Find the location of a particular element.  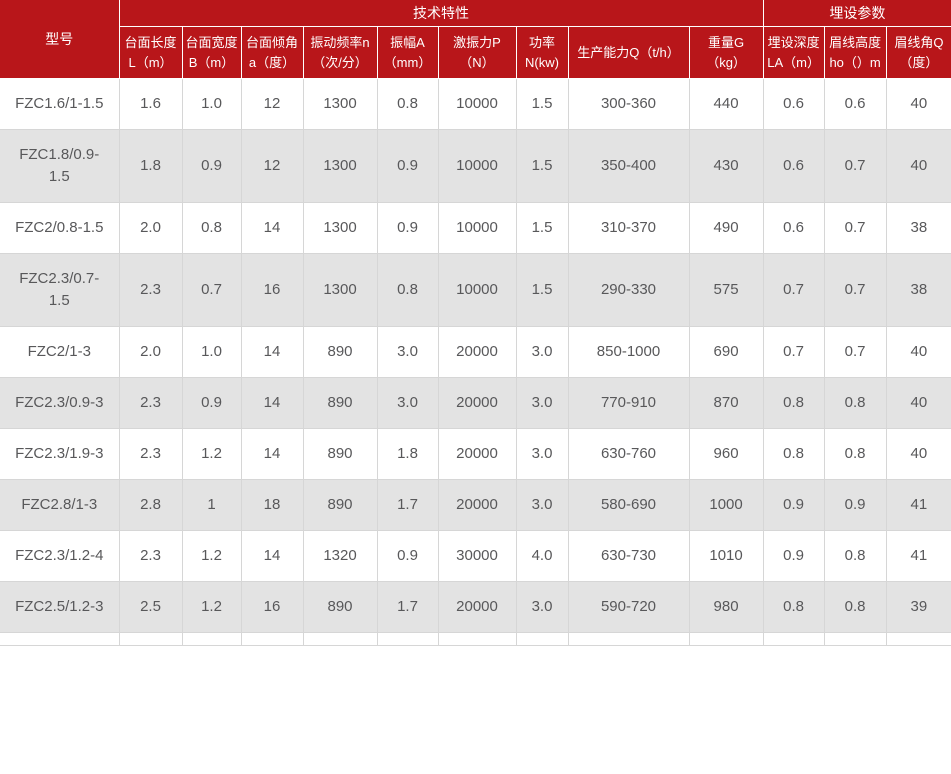

column-header-line1: 重量G is located at coordinates (726, 42).